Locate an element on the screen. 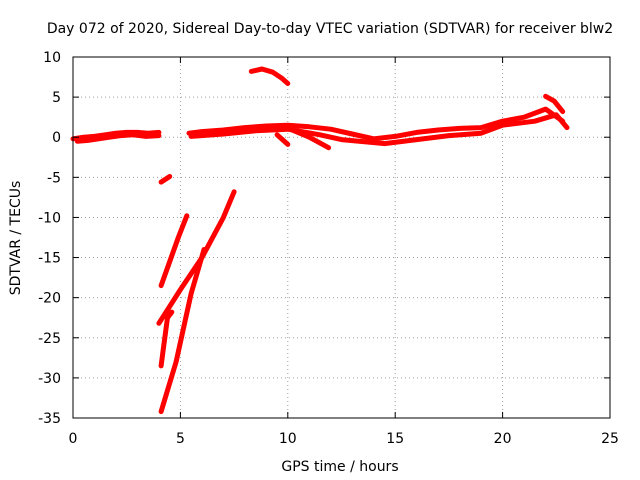  y-tick-label: -15 is located at coordinates (49, 259).